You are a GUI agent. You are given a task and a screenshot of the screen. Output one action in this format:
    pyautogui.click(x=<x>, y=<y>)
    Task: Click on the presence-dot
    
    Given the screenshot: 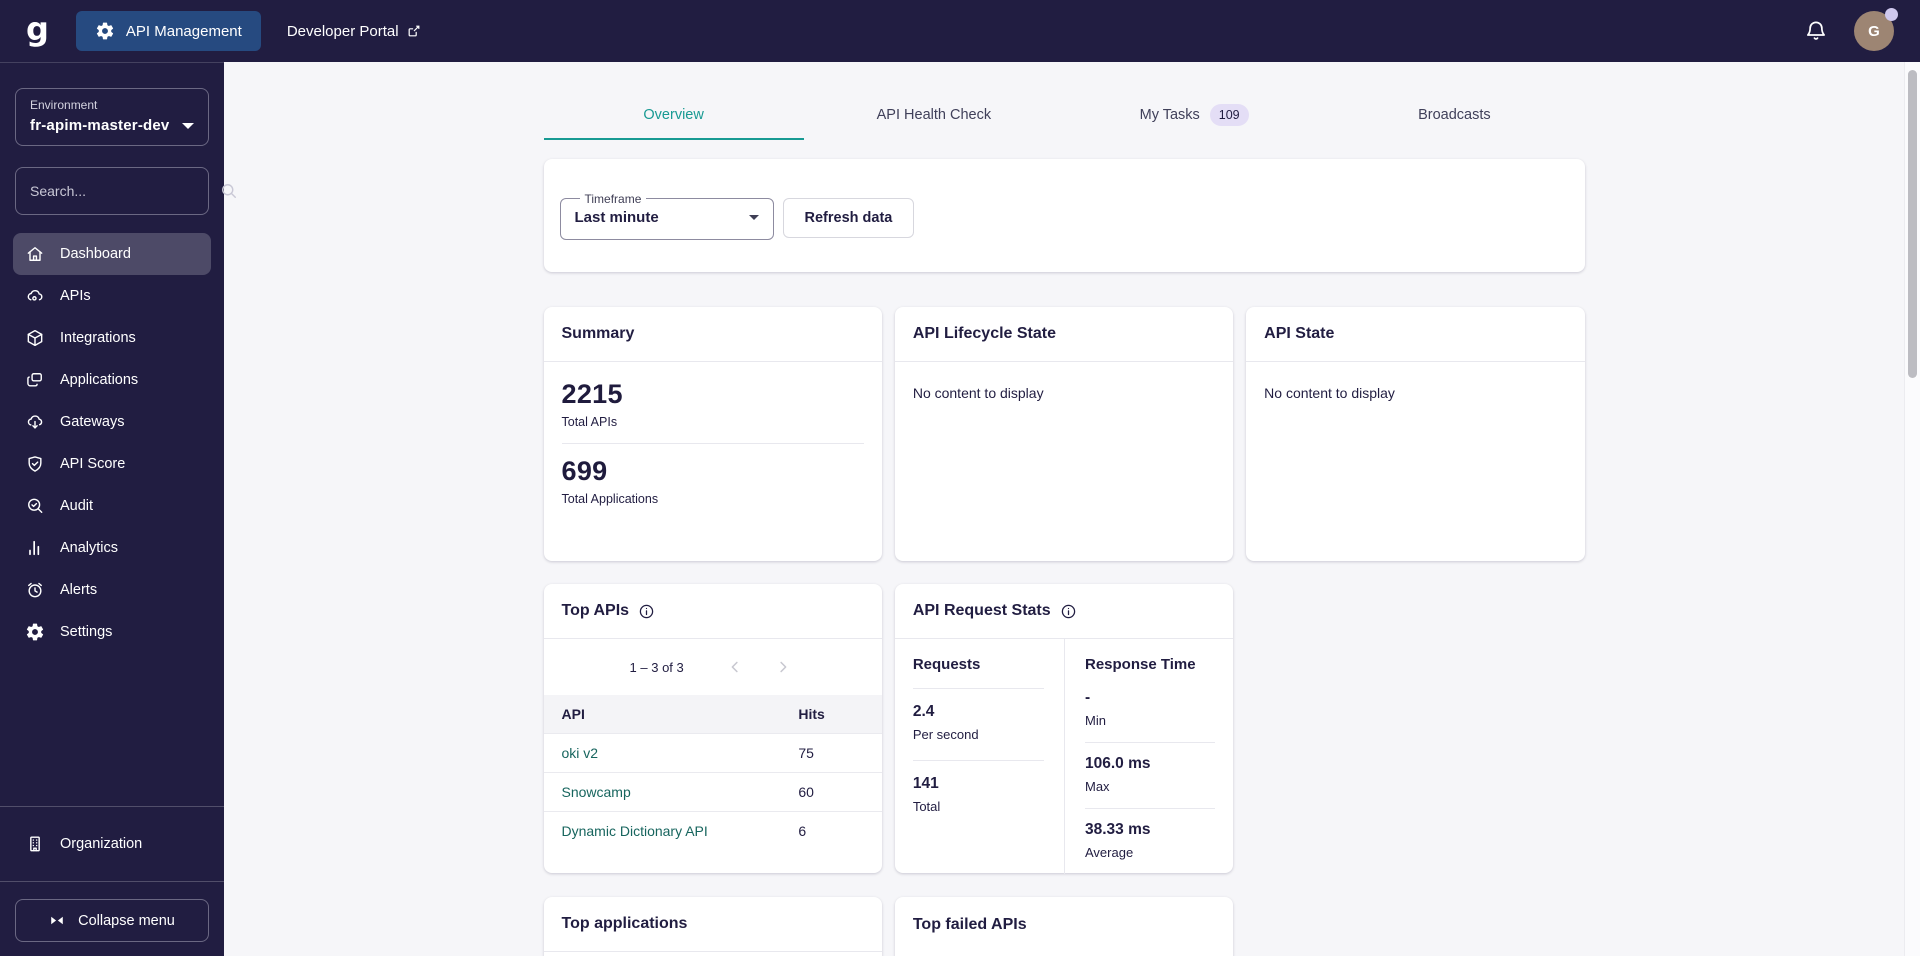 What is the action you would take?
    pyautogui.click(x=1891, y=14)
    